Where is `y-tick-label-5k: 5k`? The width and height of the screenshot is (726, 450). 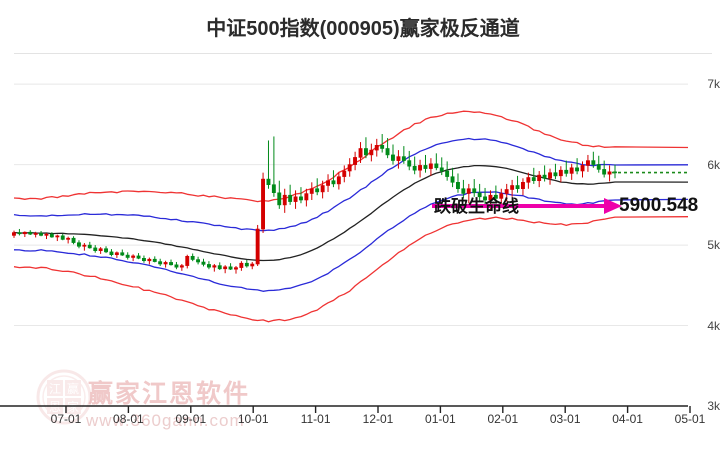
y-tick-label-5k: 5k is located at coordinates (713, 245).